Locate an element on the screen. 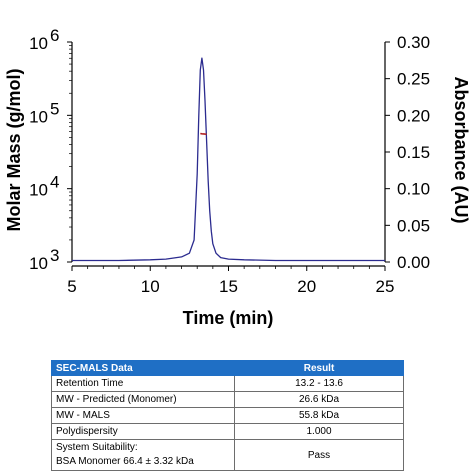  y-axis-left-title: Molar Mass (g/mol) is located at coordinates (14, 149).